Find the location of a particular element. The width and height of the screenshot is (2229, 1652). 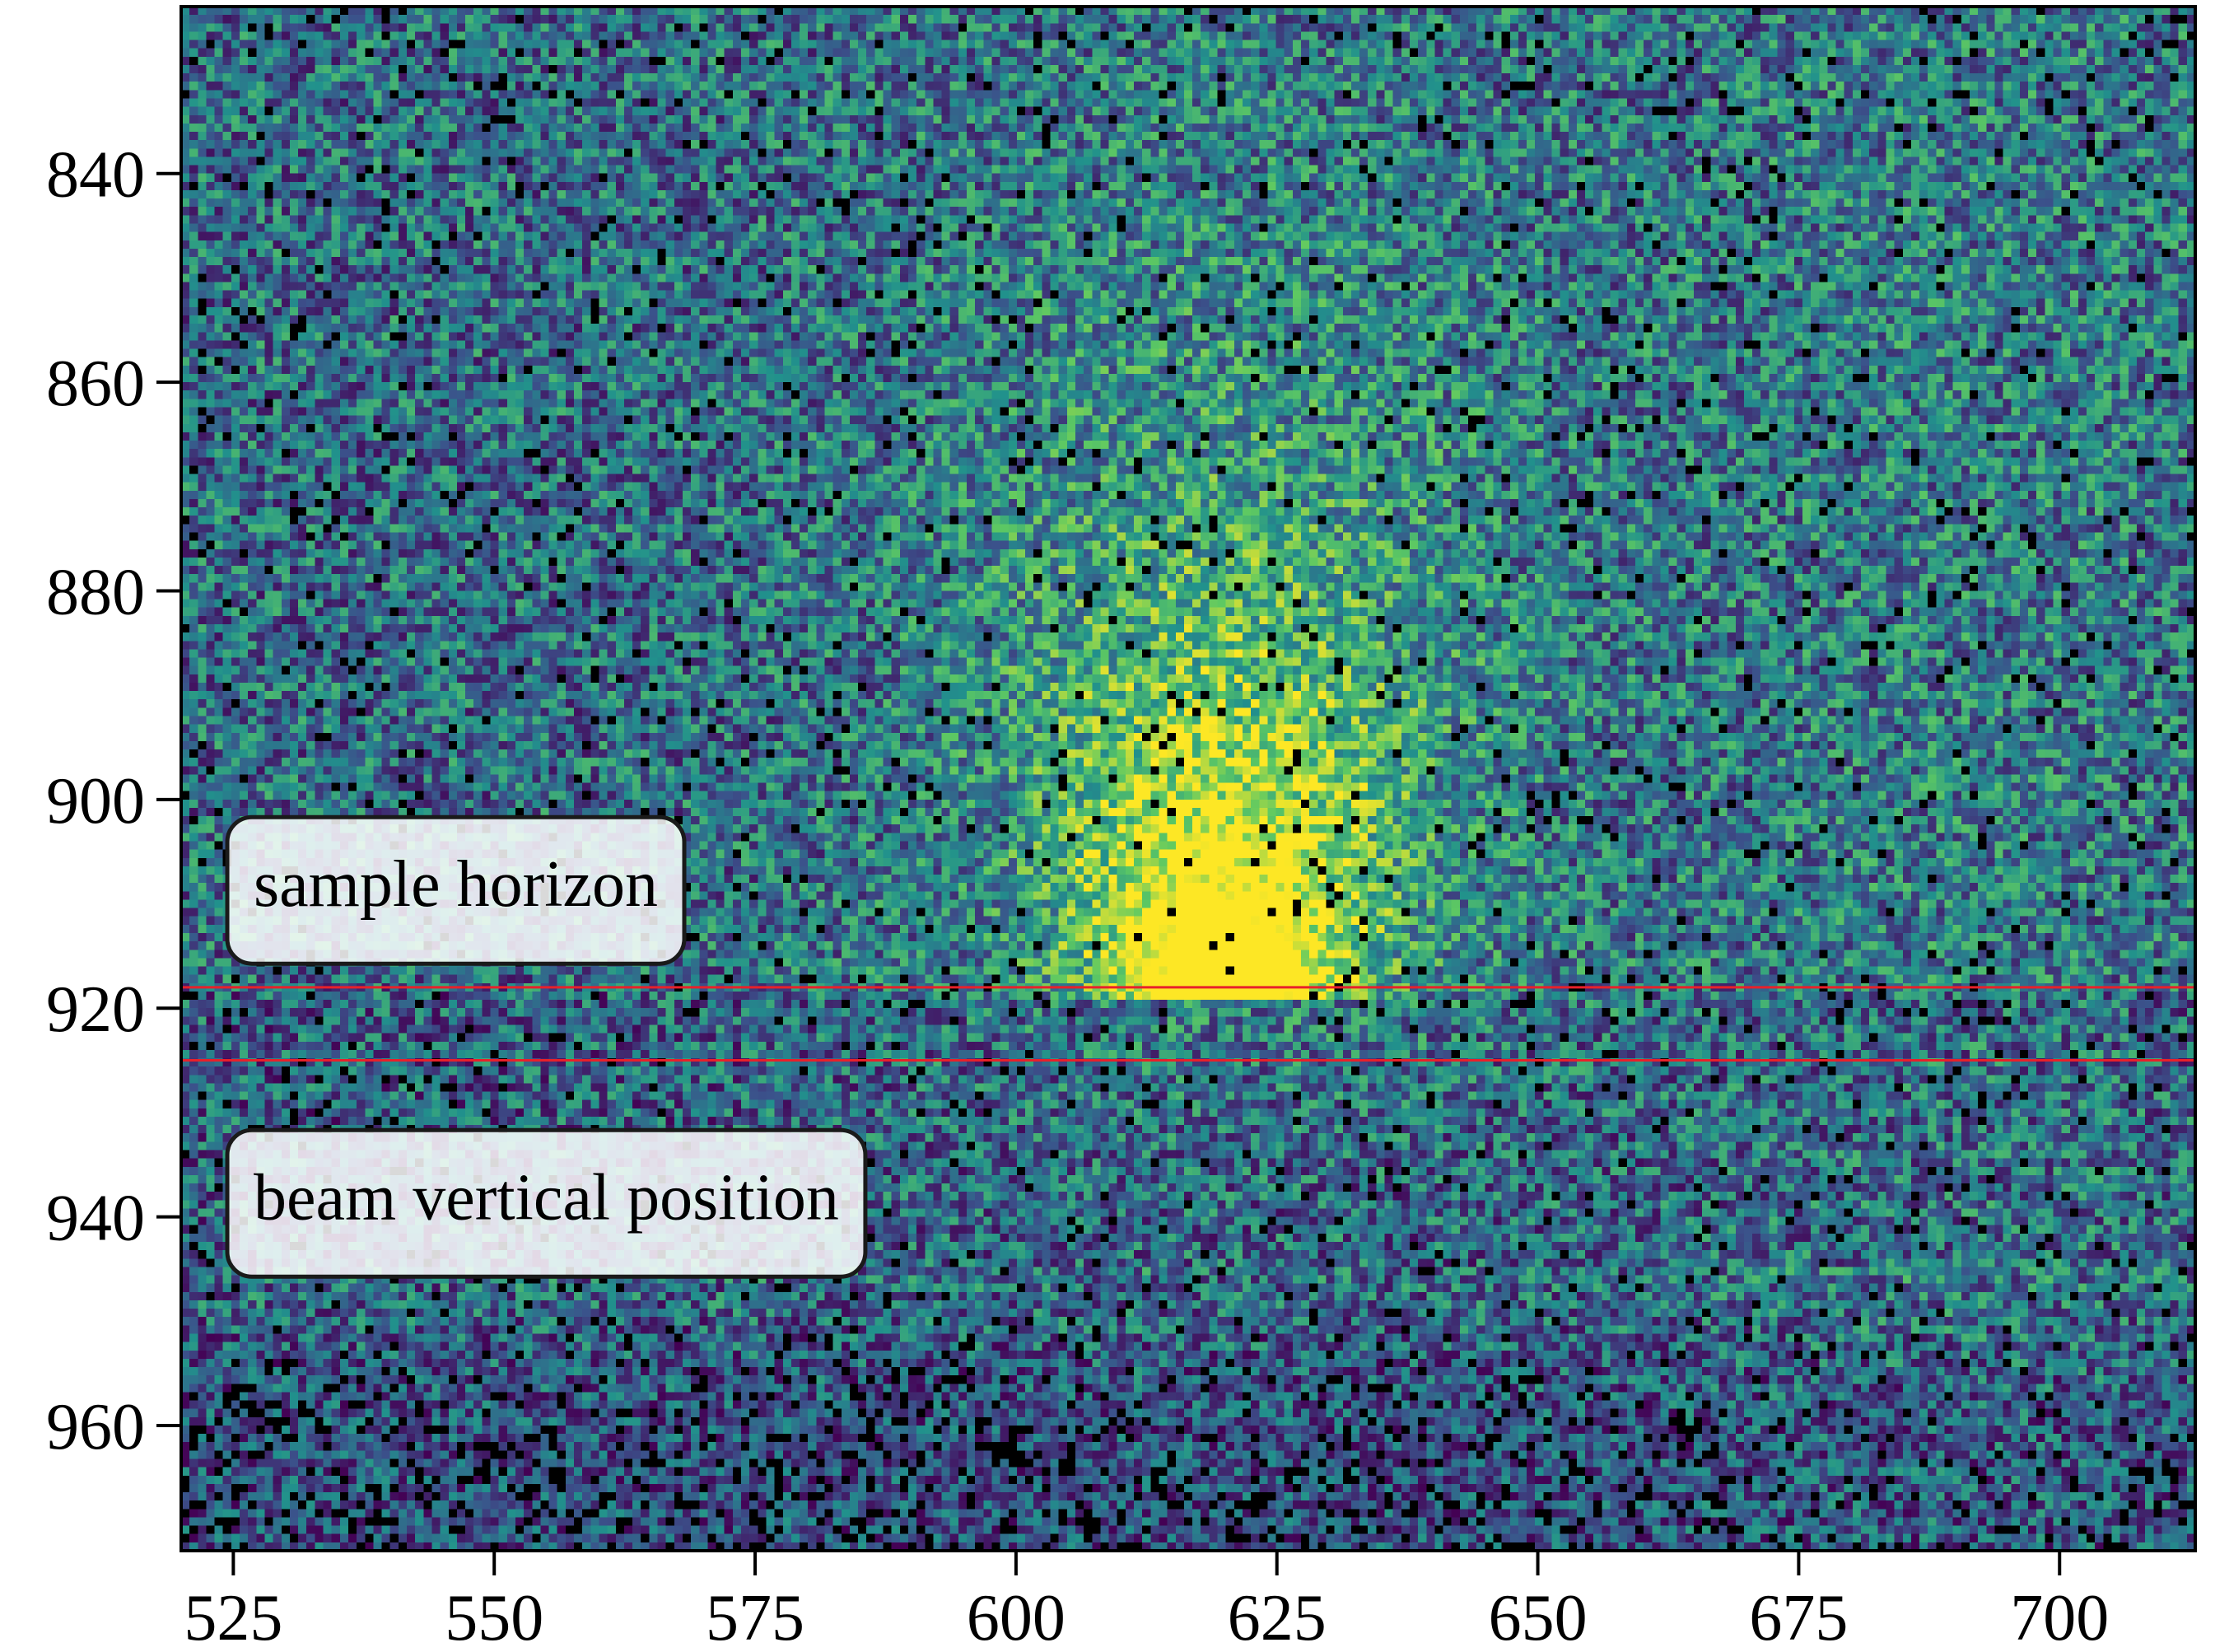

reference-lines-layer is located at coordinates (1188, 1024).